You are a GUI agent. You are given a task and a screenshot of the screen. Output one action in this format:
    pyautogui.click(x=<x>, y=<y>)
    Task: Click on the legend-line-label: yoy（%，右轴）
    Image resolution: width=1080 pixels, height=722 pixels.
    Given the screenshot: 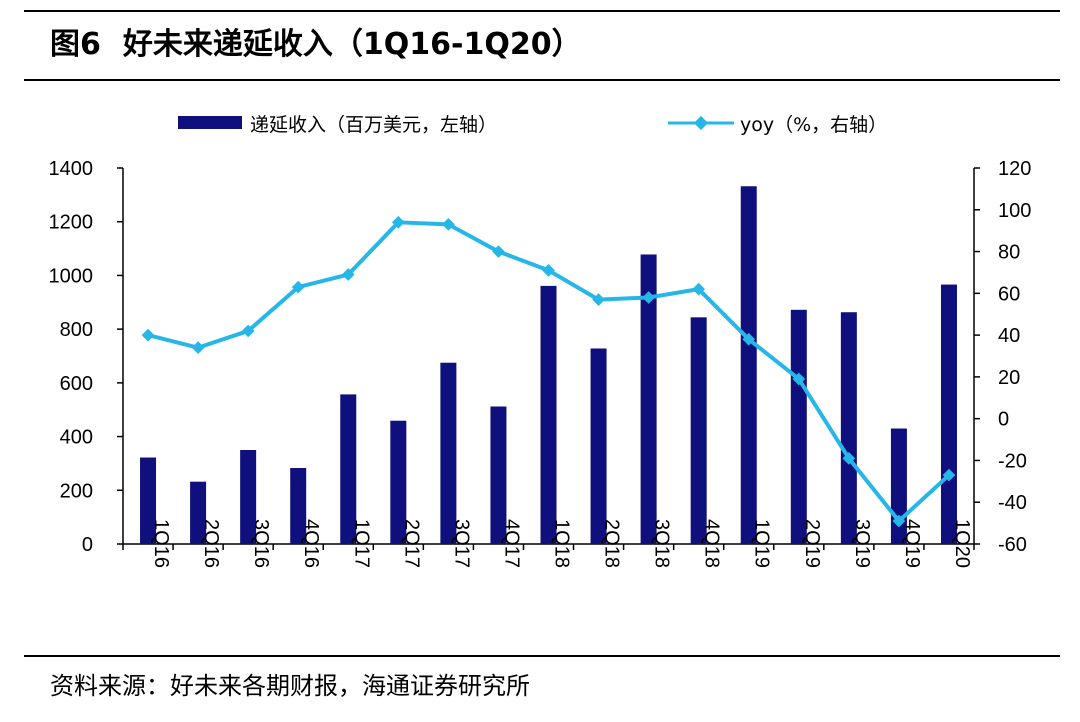 What is the action you would take?
    pyautogui.click(x=813, y=125)
    